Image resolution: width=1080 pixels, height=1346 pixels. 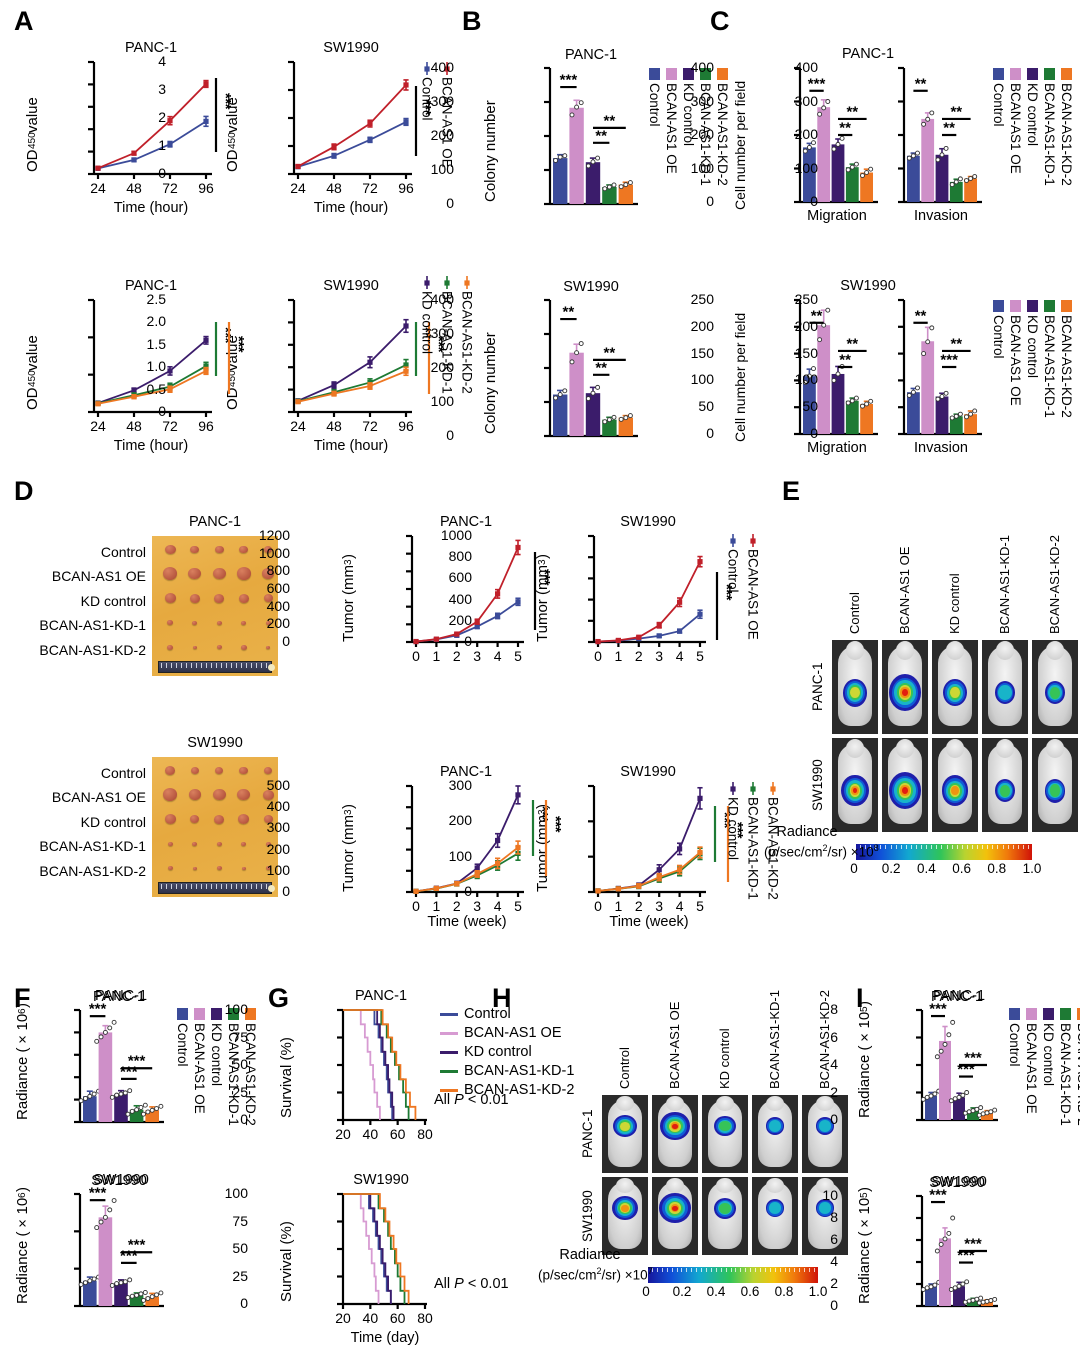 What do you see at coordinates (348, 848) in the screenshot?
I see `y-axis-label: Tumor (mm 3)` at bounding box center [348, 848].